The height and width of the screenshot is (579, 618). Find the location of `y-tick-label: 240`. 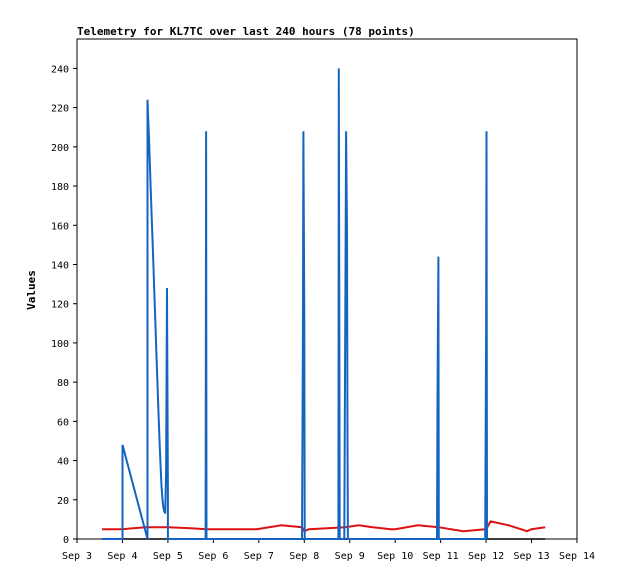

y-tick-label: 240 is located at coordinates (60, 69).